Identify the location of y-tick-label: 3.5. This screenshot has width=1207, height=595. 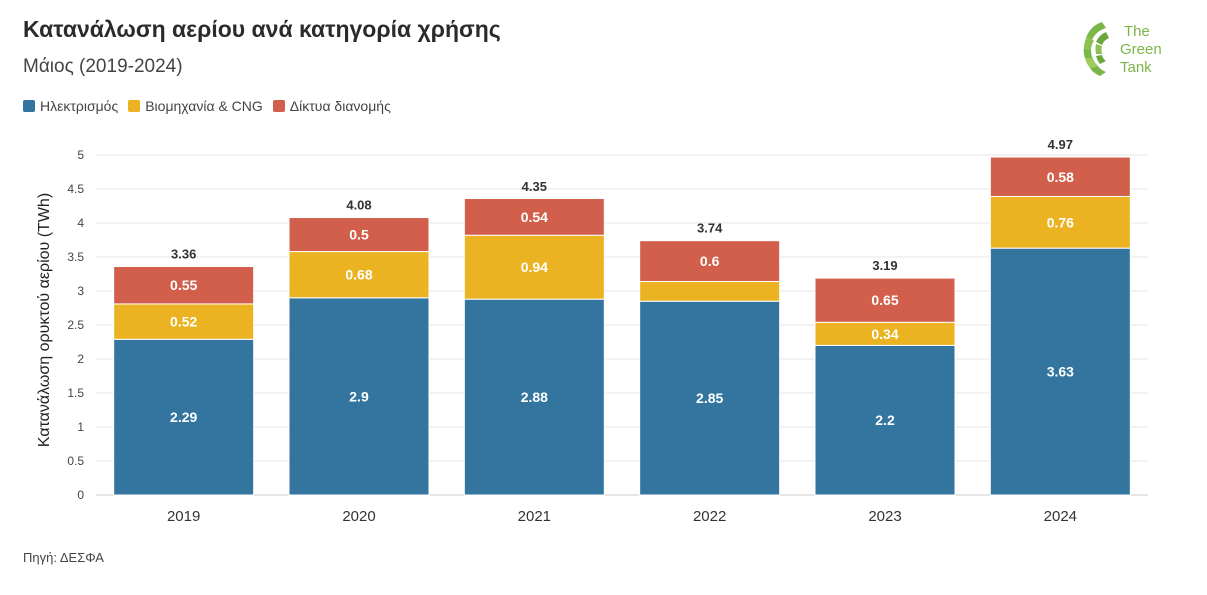
(75, 257).